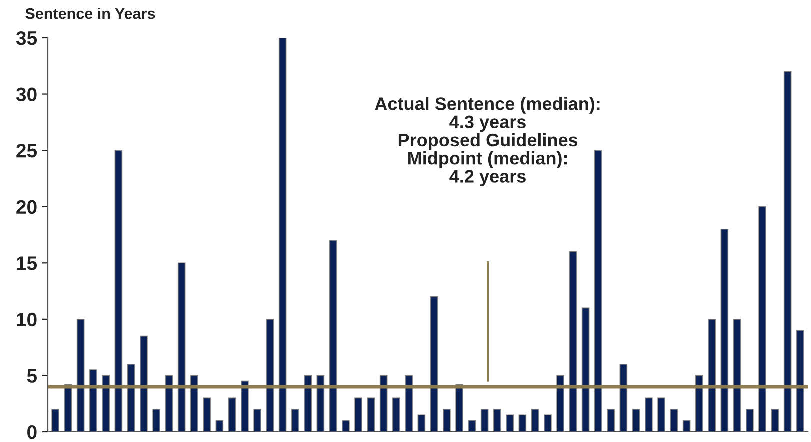 This screenshot has height=442, width=811. What do you see at coordinates (32, 376) in the screenshot?
I see `y-tick-label: 5` at bounding box center [32, 376].